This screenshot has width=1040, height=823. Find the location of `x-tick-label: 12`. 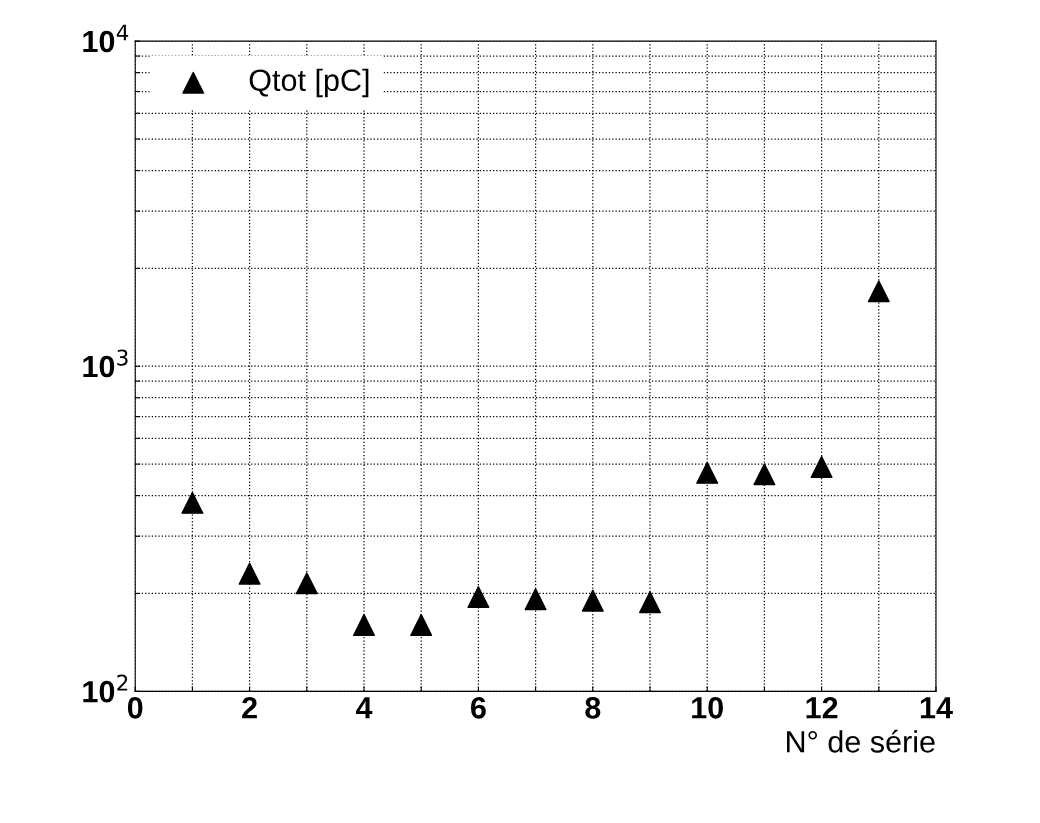

x-tick-label: 12 is located at coordinates (822, 707).